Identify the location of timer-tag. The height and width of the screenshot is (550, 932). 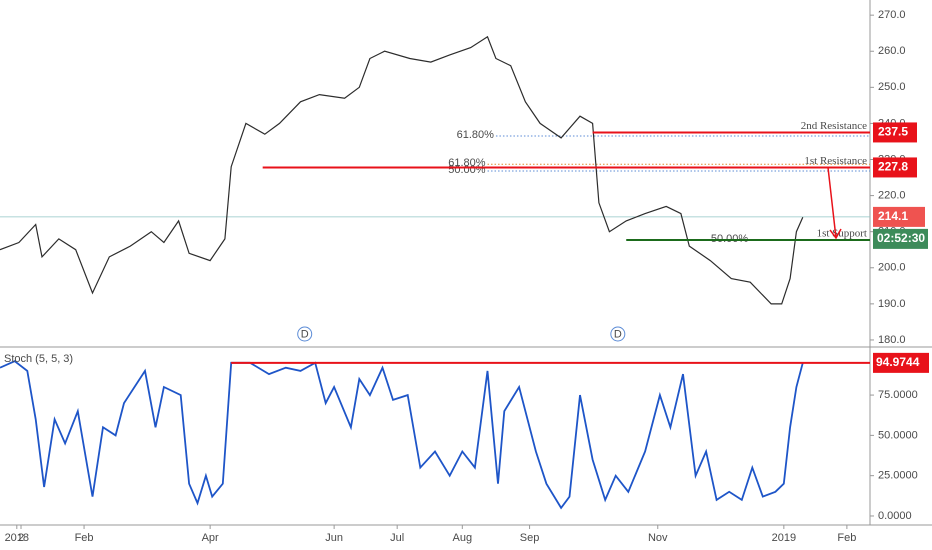
(900, 238).